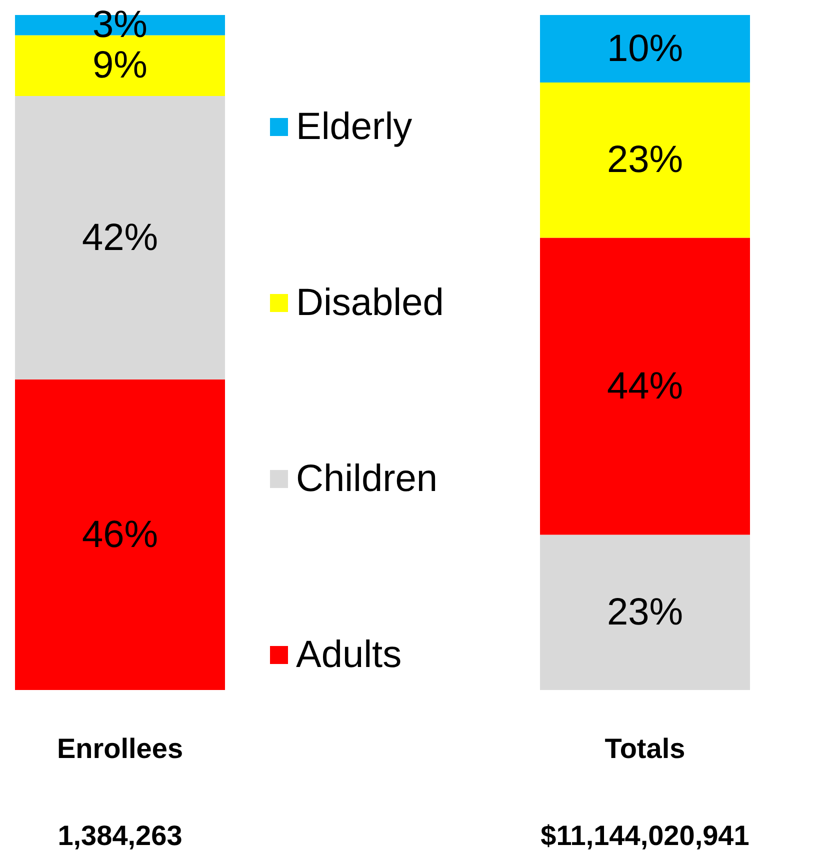 The width and height of the screenshot is (839, 860). I want to click on text: 1,384,263, so click(120, 836).